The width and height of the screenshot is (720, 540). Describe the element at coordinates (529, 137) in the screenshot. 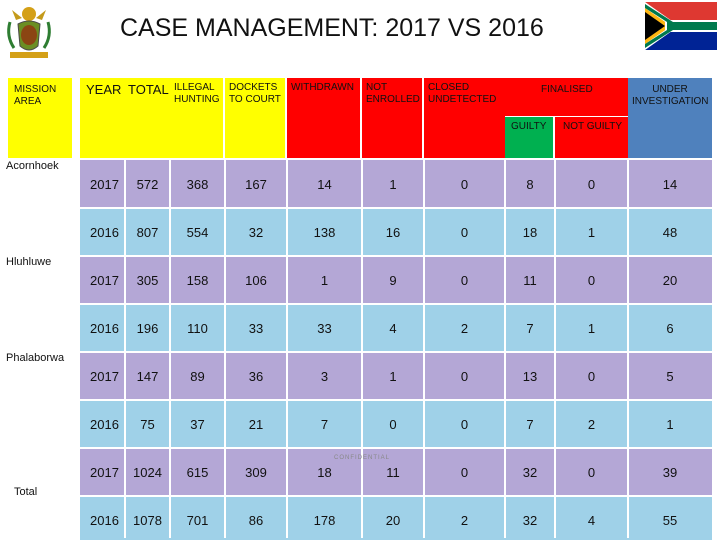

I see `header-guilty: GUILTY` at that location.